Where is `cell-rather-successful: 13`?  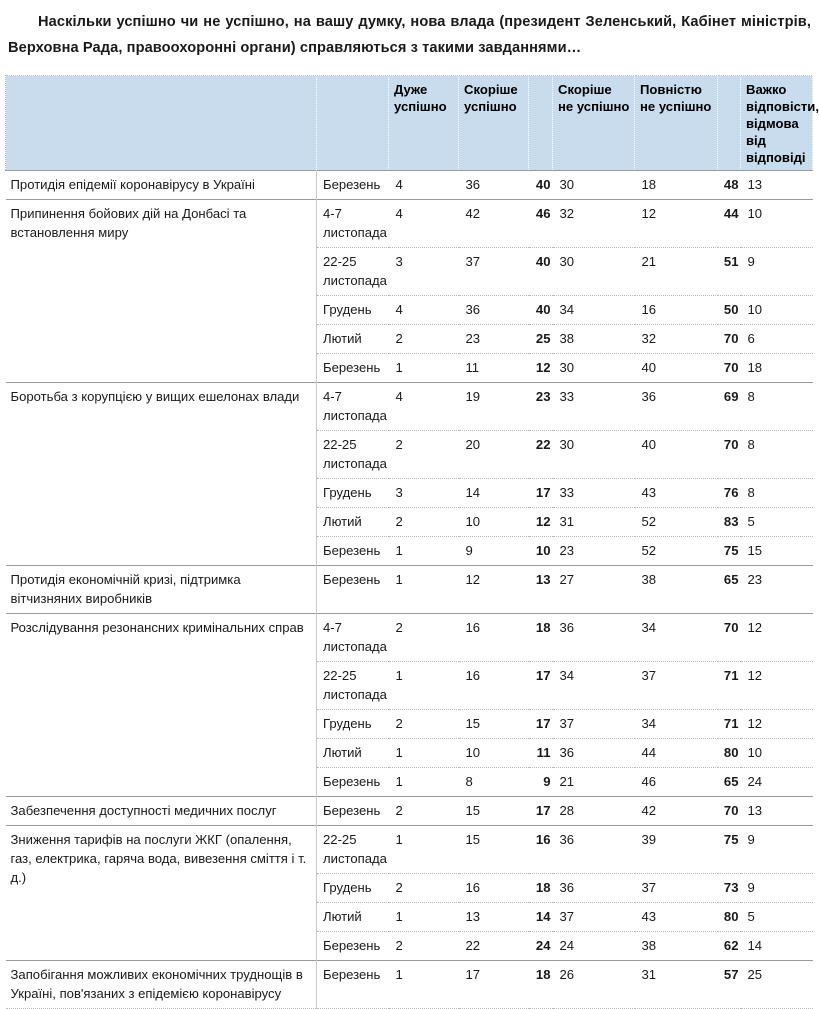
cell-rather-successful: 13 is located at coordinates (493, 917).